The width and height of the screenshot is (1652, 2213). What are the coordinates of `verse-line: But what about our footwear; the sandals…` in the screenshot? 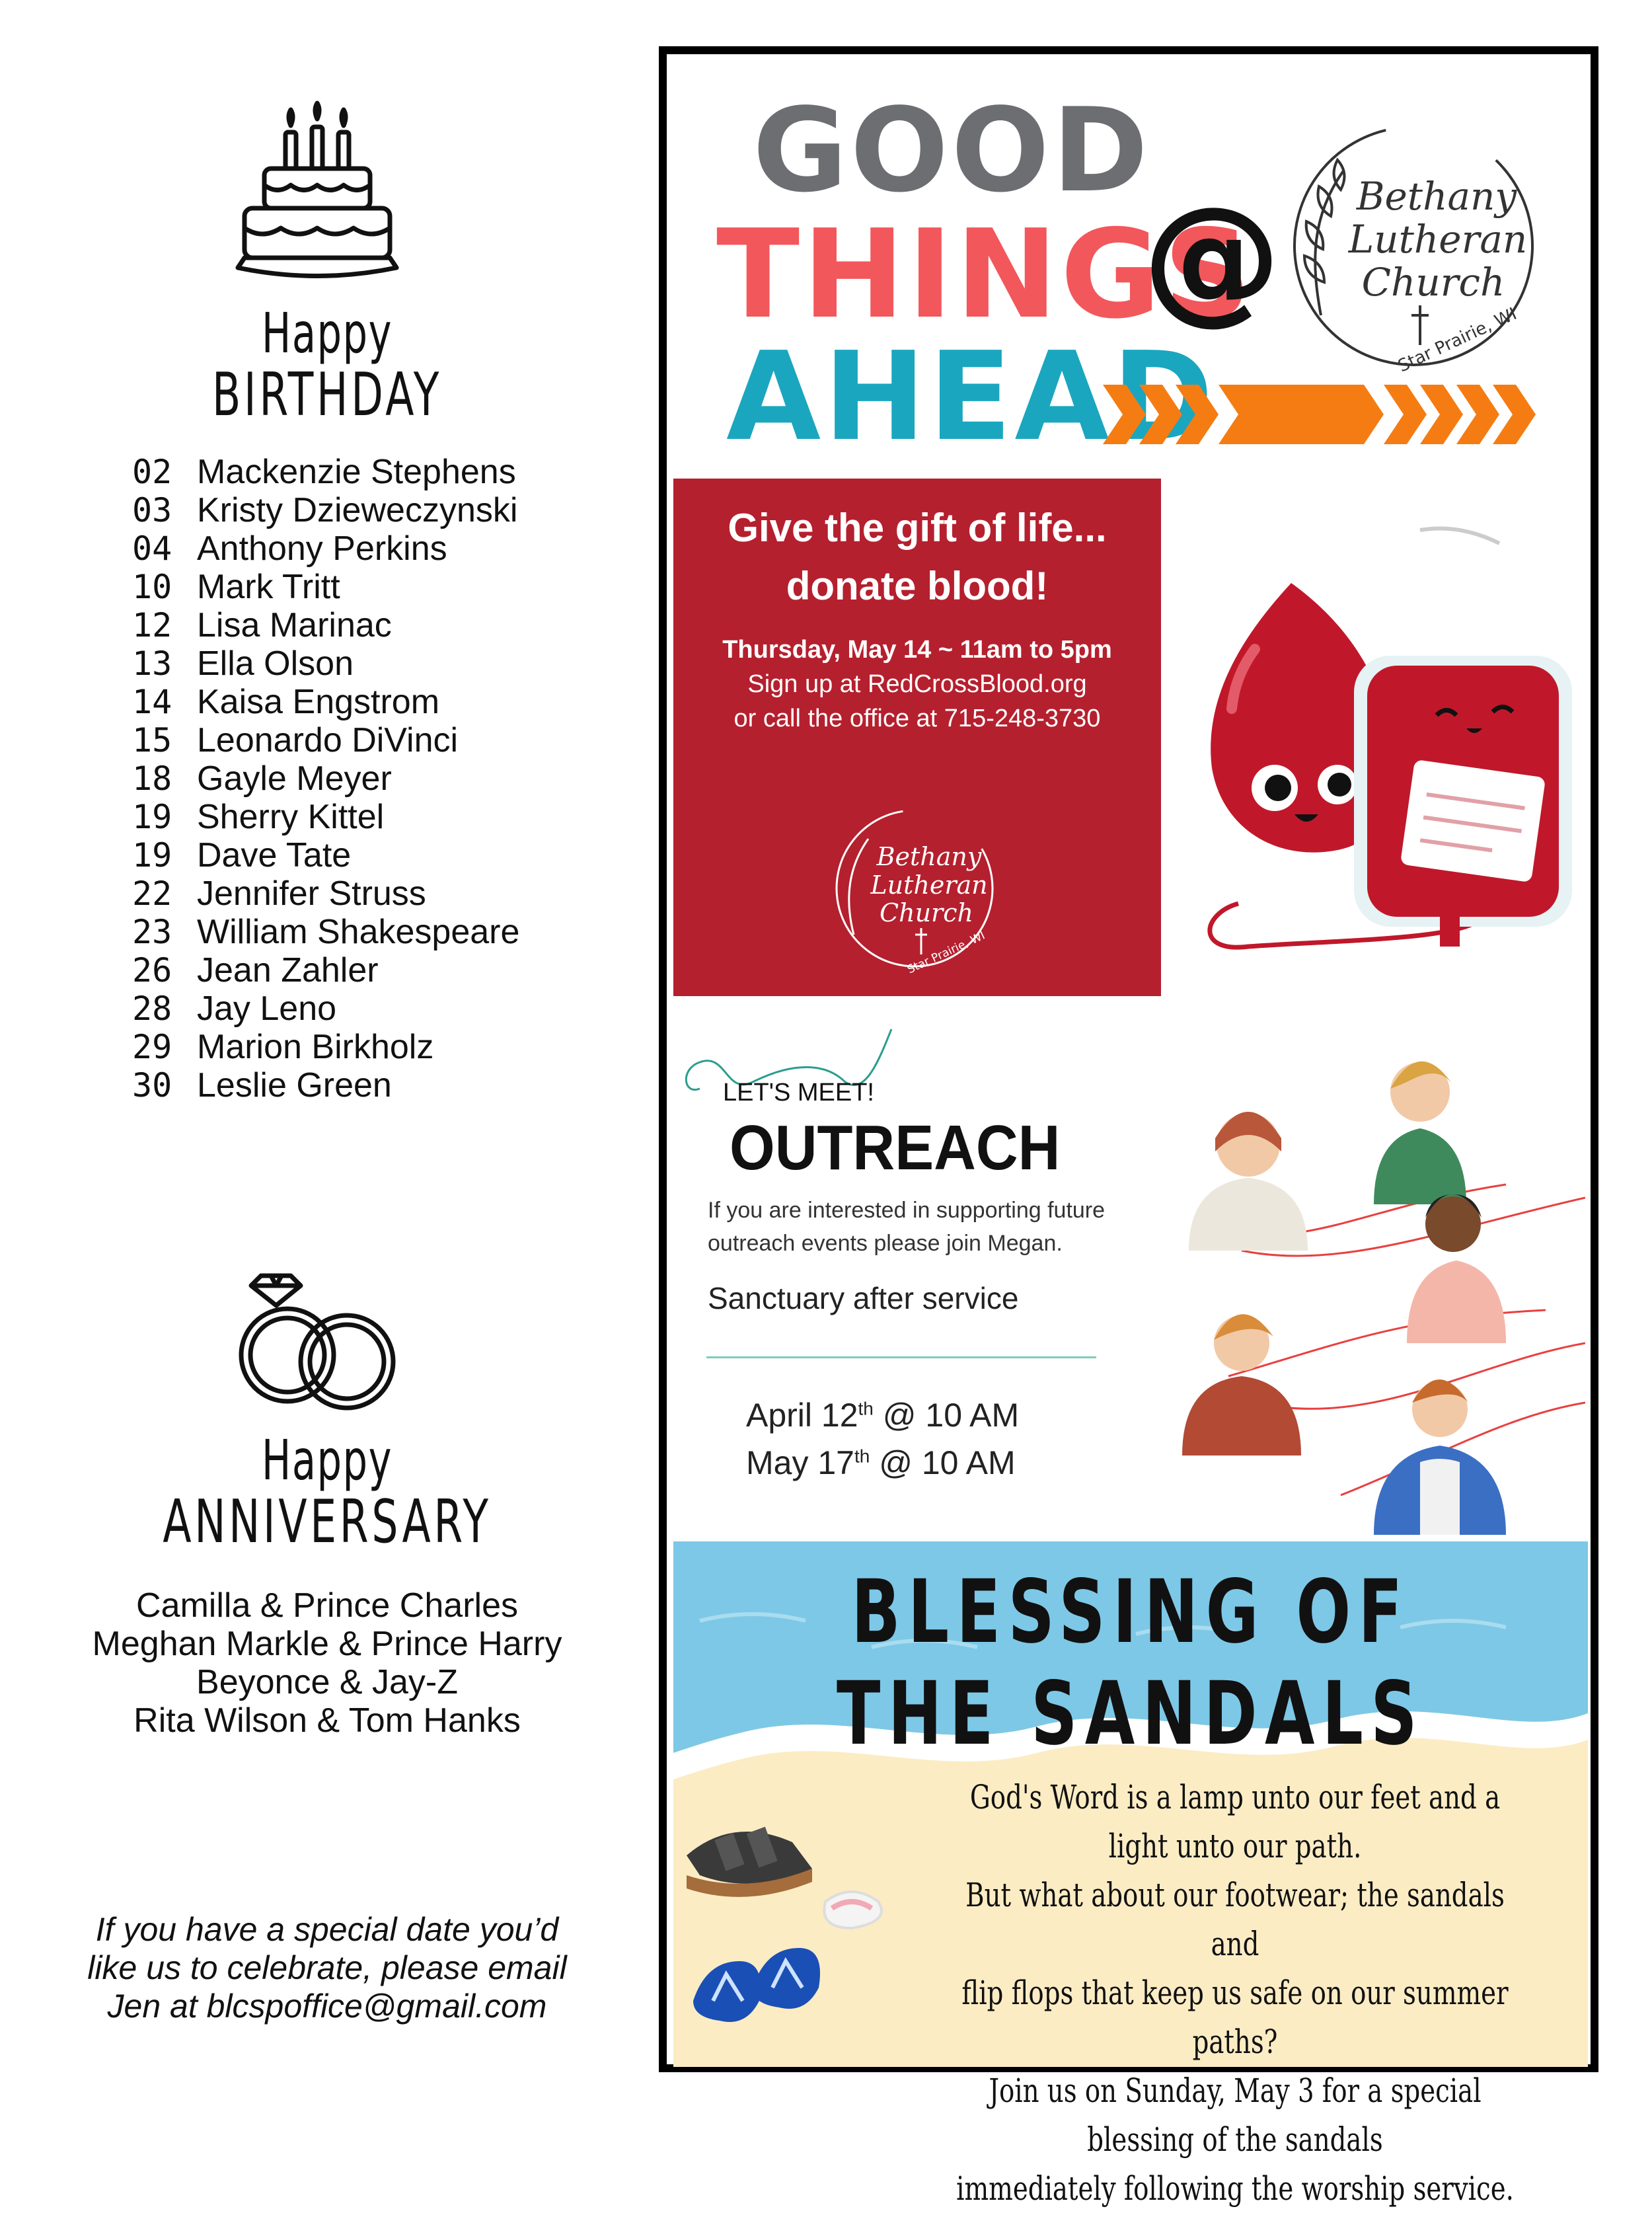 It's located at (1235, 1919).